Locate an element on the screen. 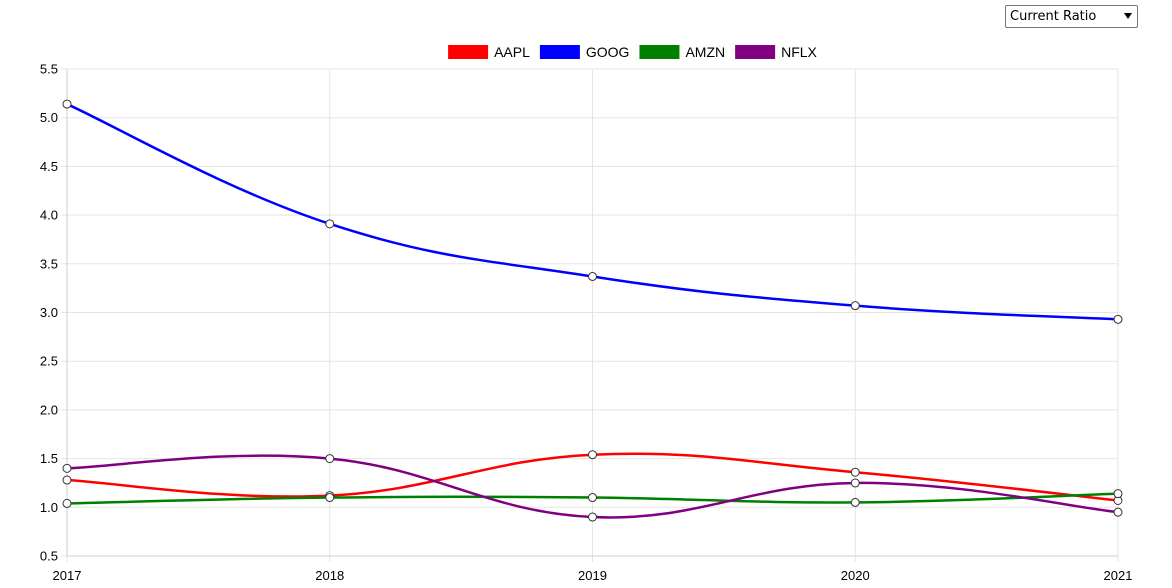 The width and height of the screenshot is (1172, 588). y-tick-label: 3.5 is located at coordinates (49, 263).